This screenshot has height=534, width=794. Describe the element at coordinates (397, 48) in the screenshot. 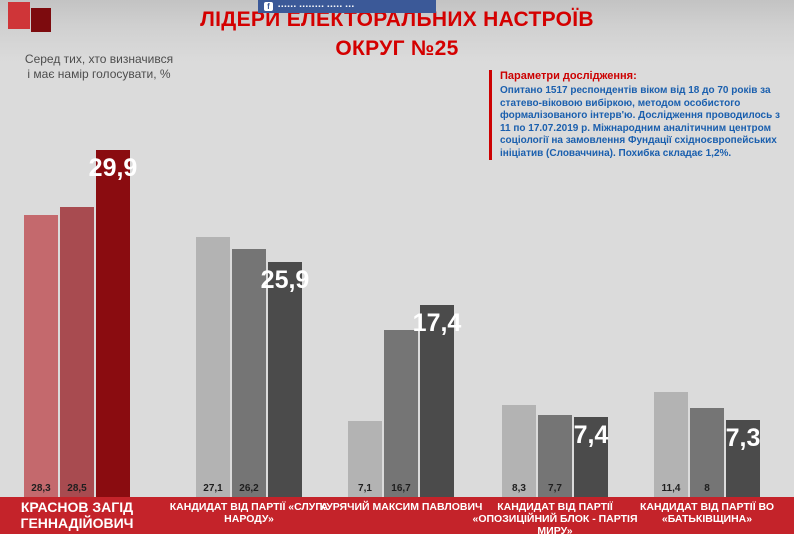

I see `title-line-2: ОКРУГ №25` at that location.